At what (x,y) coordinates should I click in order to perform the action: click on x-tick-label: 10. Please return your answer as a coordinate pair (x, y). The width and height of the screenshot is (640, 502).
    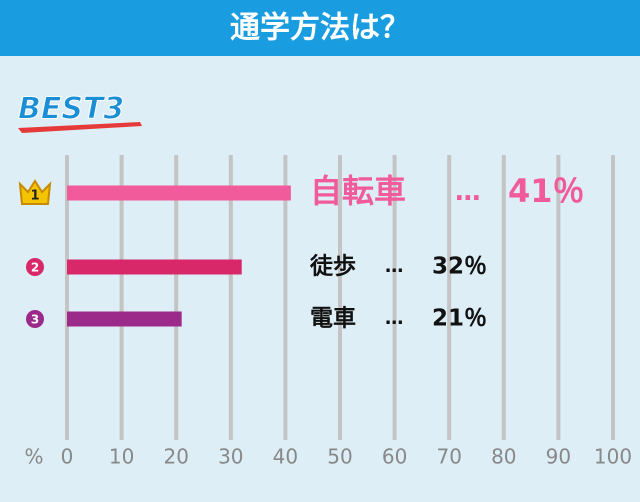
    Looking at the image, I should click on (121, 457).